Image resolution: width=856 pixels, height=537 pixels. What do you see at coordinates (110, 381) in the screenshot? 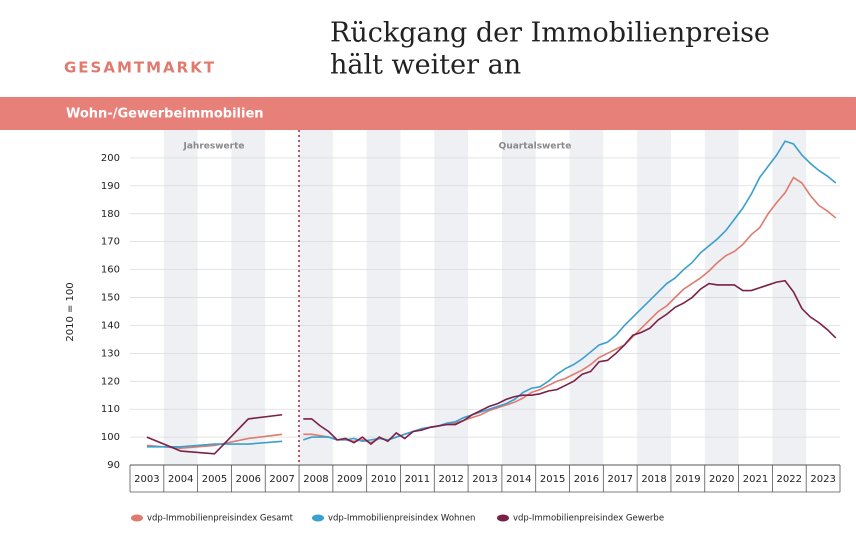
I see `y-tick-label: 120` at bounding box center [110, 381].